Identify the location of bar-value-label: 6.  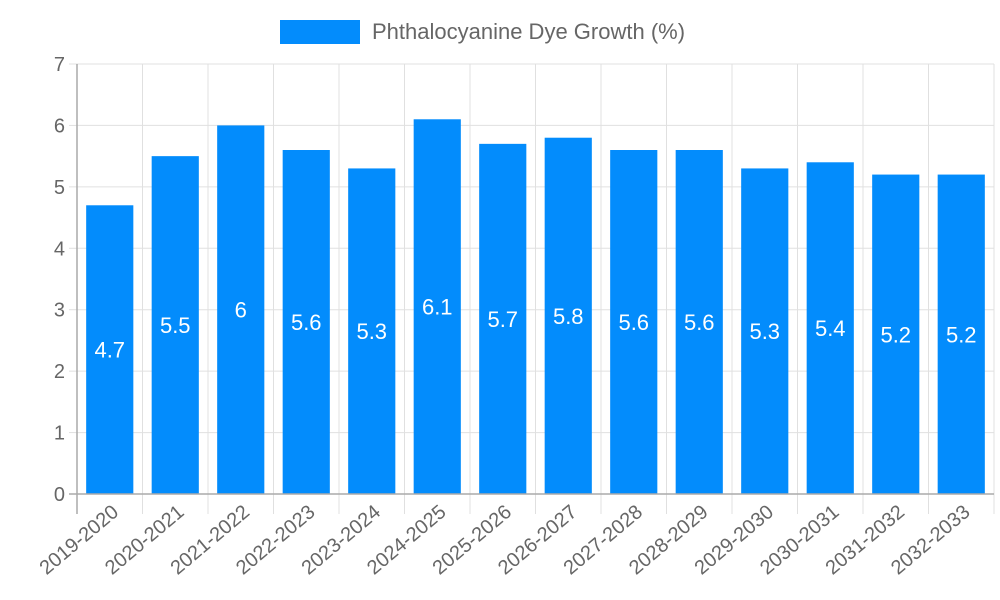
(241, 310).